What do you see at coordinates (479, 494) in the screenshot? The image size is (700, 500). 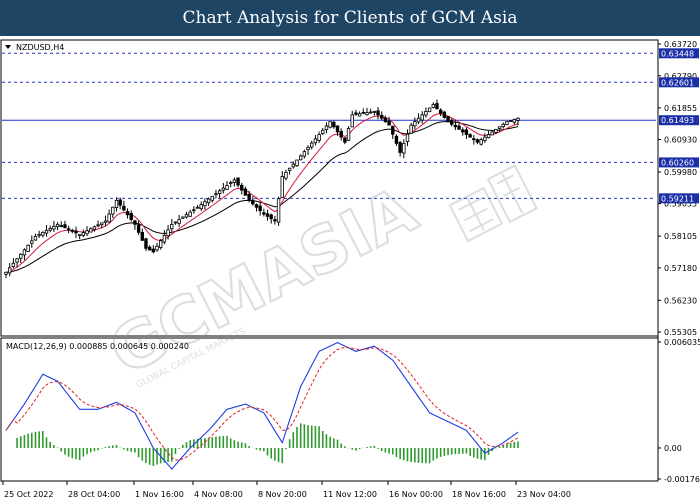 I see `time-tick-label: 18 Nov 16:00` at bounding box center [479, 494].